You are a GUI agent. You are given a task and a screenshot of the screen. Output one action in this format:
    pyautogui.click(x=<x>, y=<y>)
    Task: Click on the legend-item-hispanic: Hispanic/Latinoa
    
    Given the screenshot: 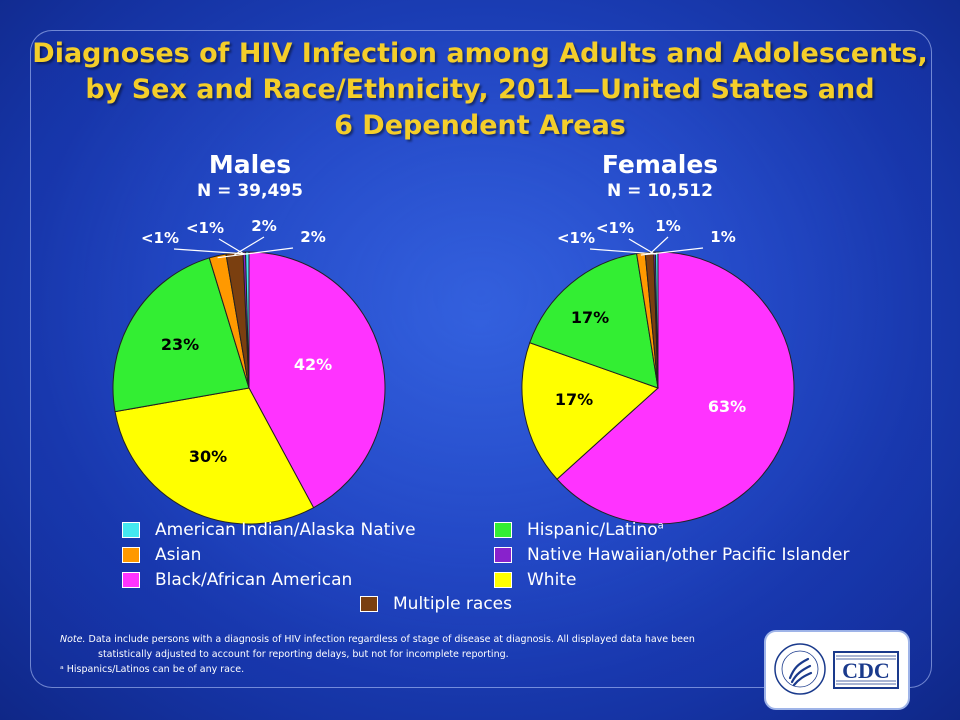 What is the action you would take?
    pyautogui.click(x=579, y=530)
    